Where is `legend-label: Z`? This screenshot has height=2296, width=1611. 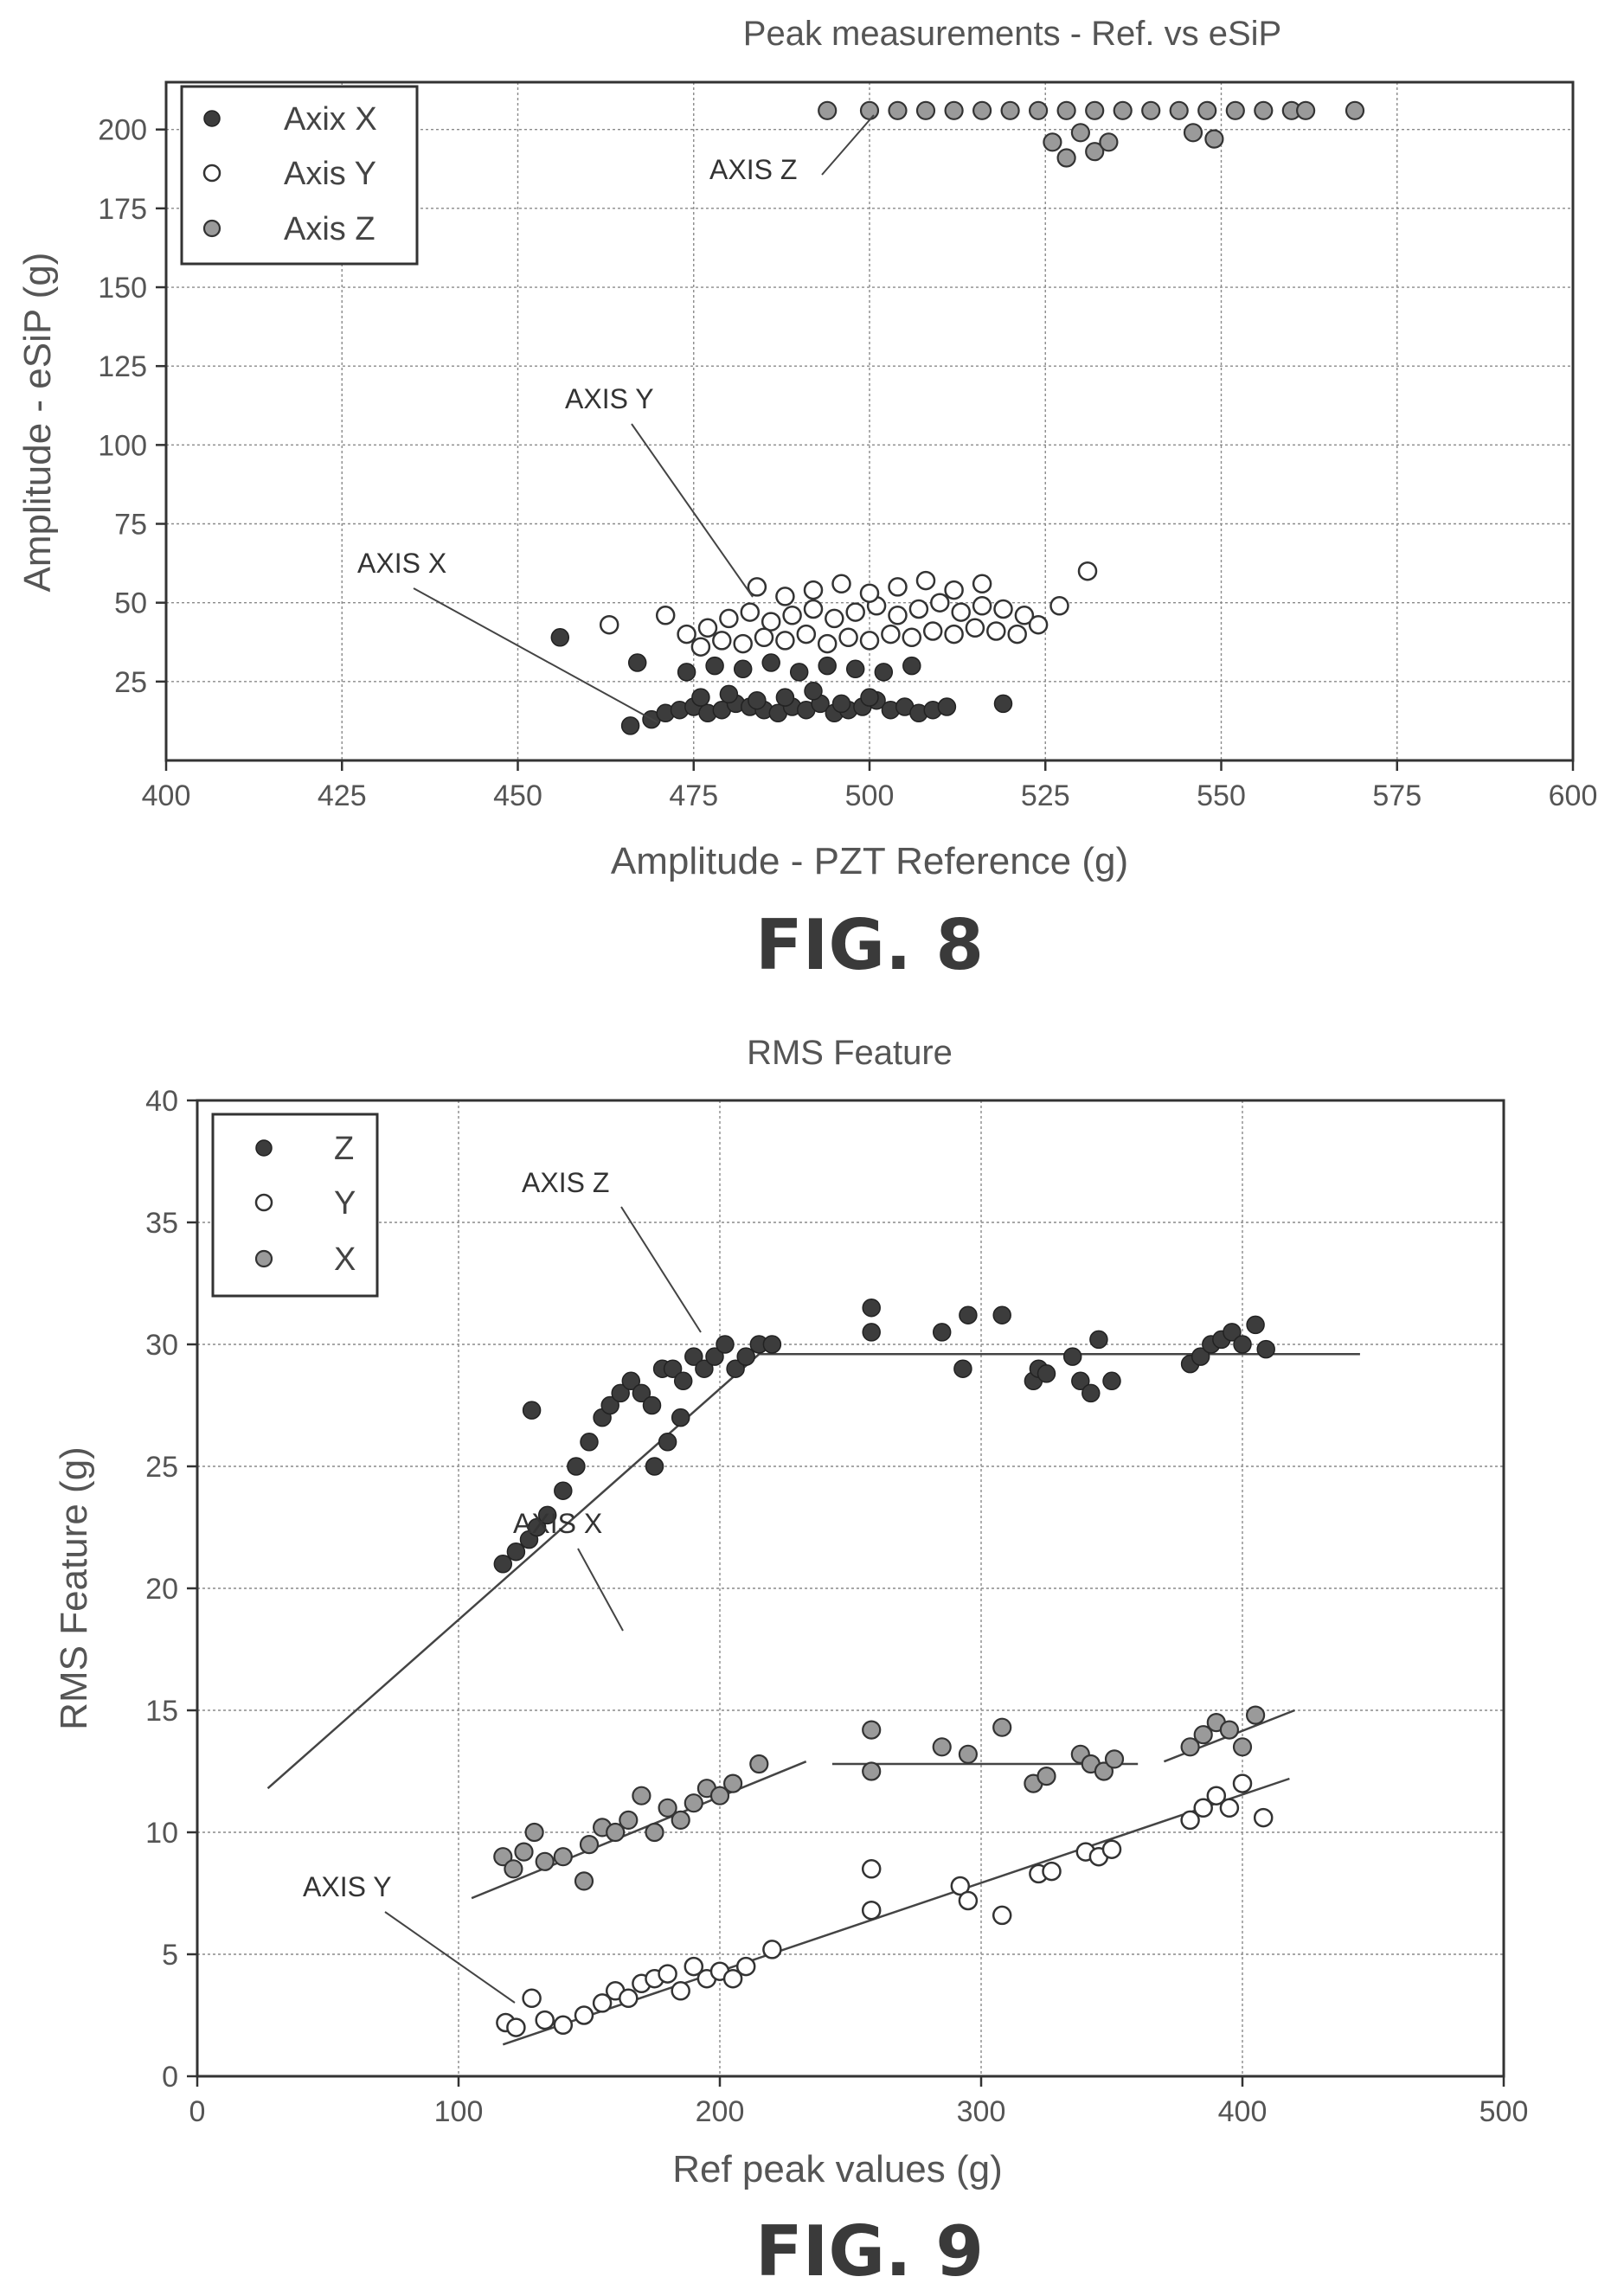
legend-label: Z is located at coordinates (344, 1149).